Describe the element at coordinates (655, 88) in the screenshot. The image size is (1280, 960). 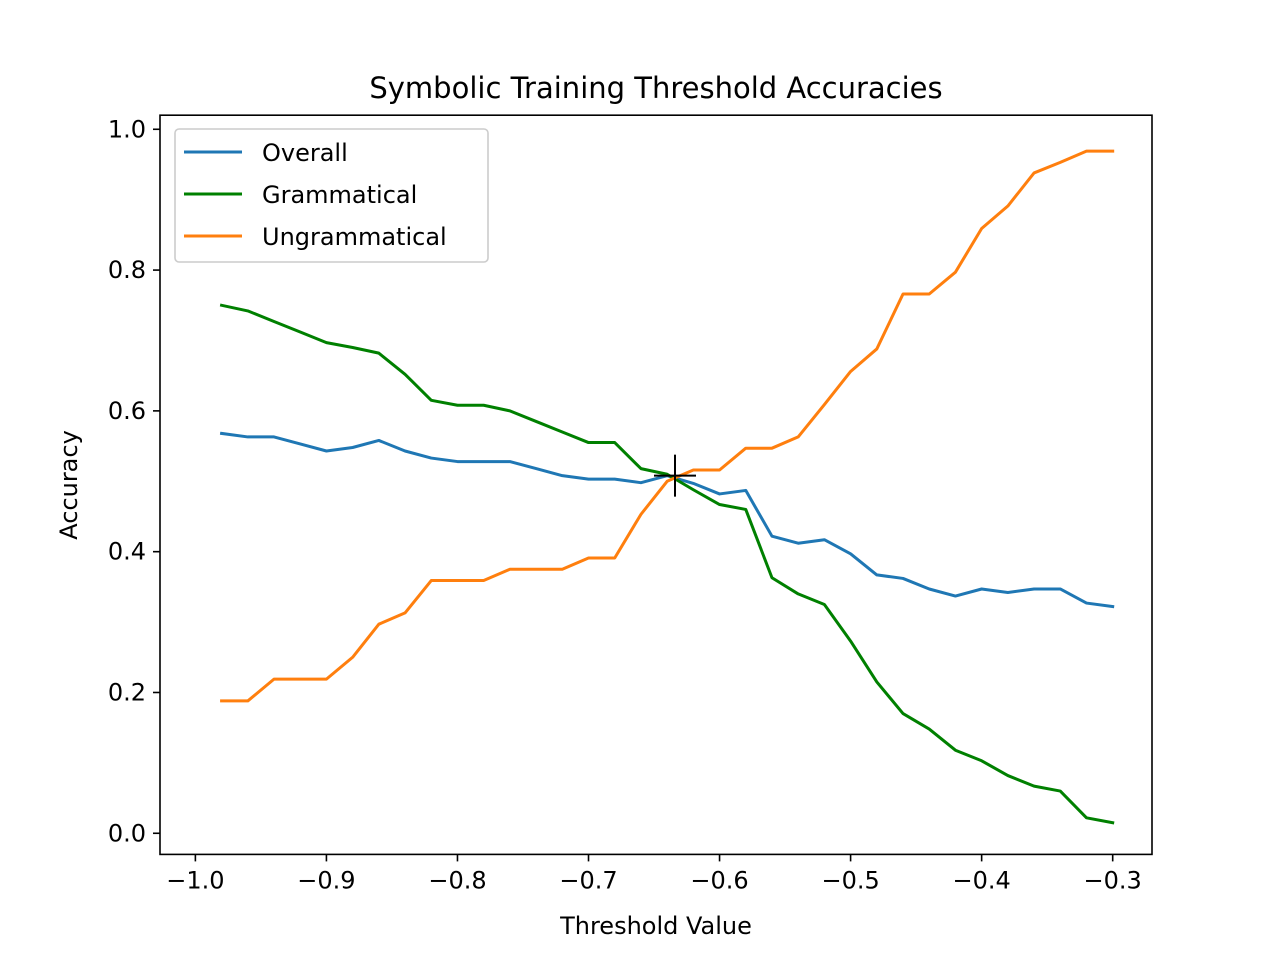
I see `chart-title: Symbolic Training Threshold Accuracies` at that location.